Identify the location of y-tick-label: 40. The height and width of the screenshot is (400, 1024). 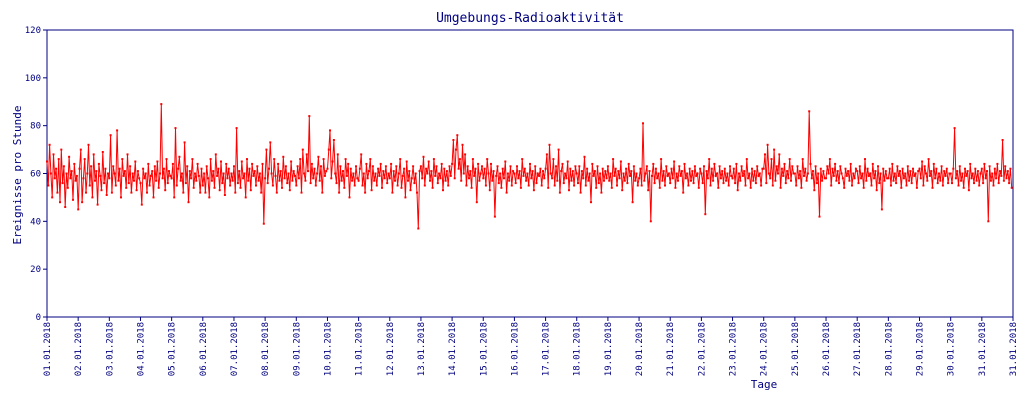
(35, 222).